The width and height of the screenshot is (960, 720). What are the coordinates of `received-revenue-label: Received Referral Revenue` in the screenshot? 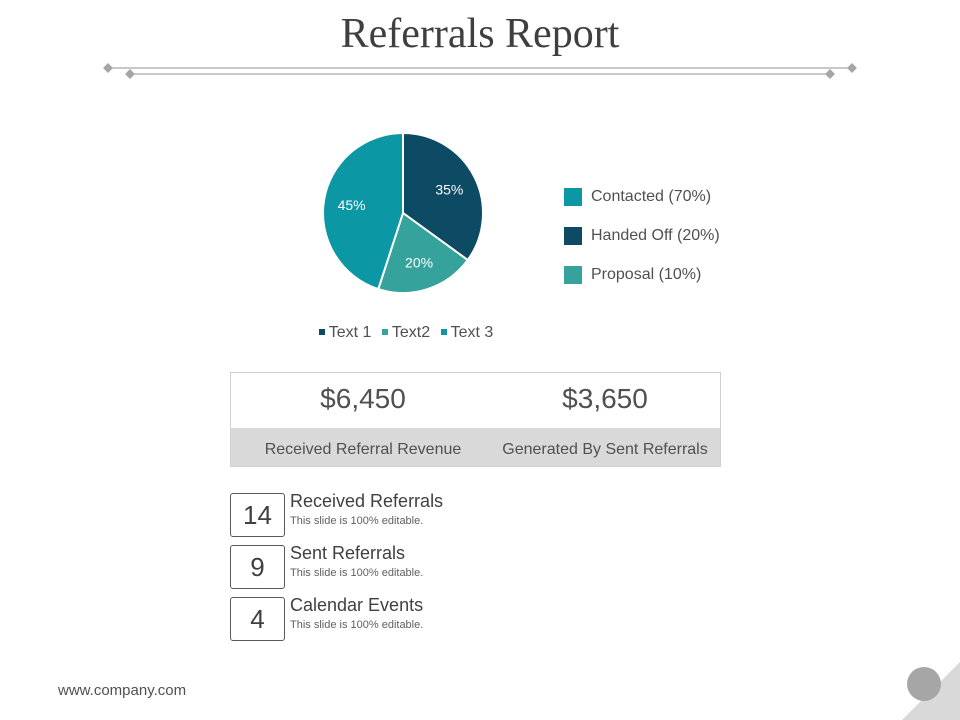 It's located at (363, 449).